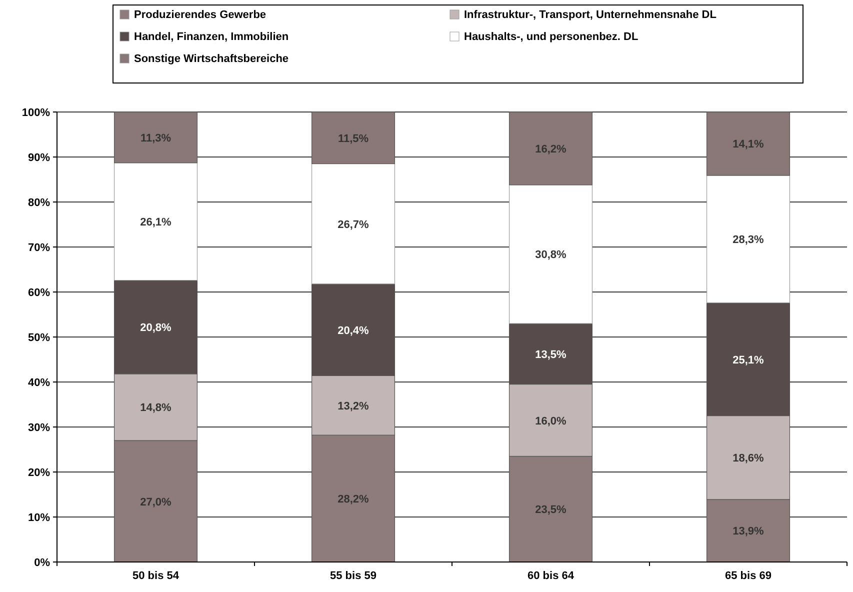  What do you see at coordinates (354, 500) in the screenshot?
I see `data-label: 28,2%` at bounding box center [354, 500].